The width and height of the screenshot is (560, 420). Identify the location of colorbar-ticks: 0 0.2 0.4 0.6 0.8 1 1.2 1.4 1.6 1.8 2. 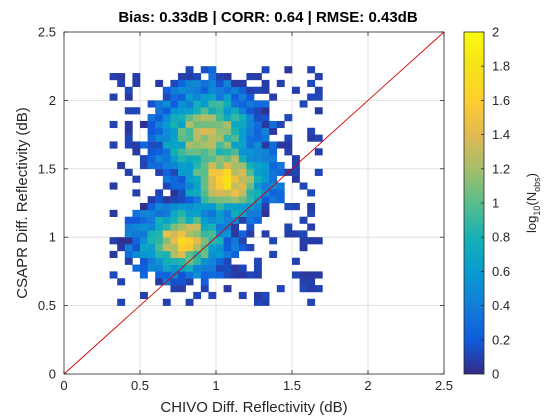
(495, 203).